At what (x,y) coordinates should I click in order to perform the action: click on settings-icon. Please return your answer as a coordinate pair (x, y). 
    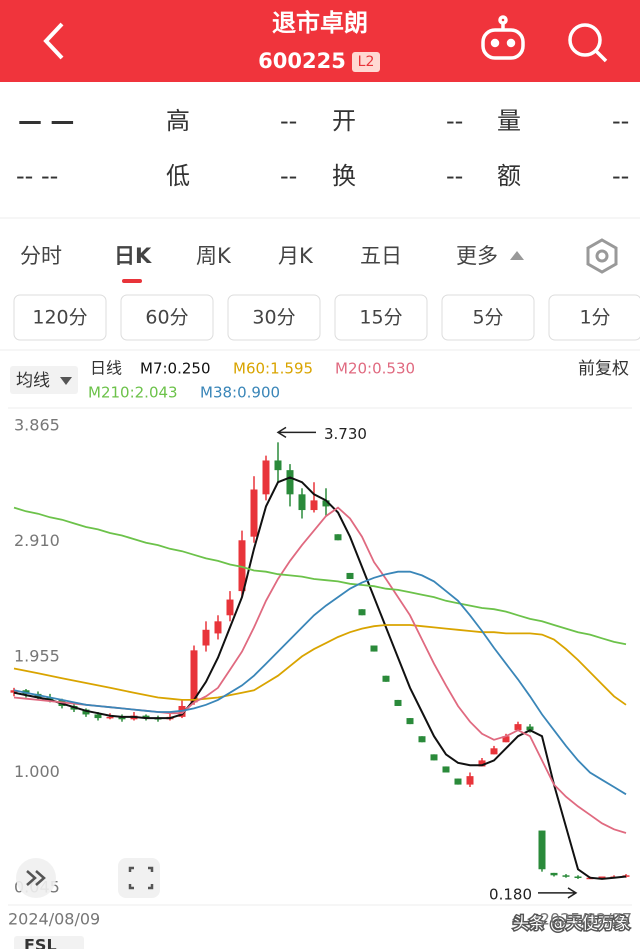
    Looking at the image, I should click on (602, 256).